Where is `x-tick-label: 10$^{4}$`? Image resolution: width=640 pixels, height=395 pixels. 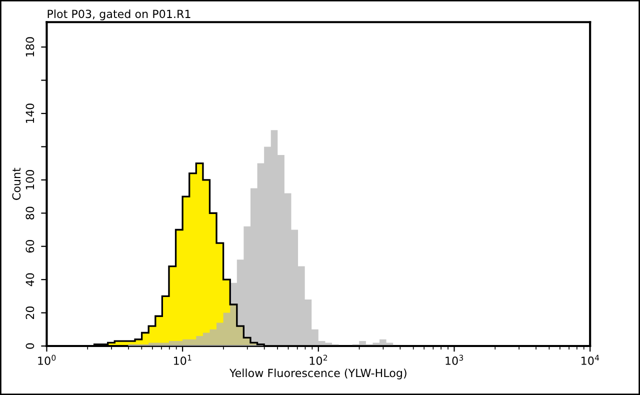
x-tick-label: 10$^{4}$ is located at coordinates (591, 359).